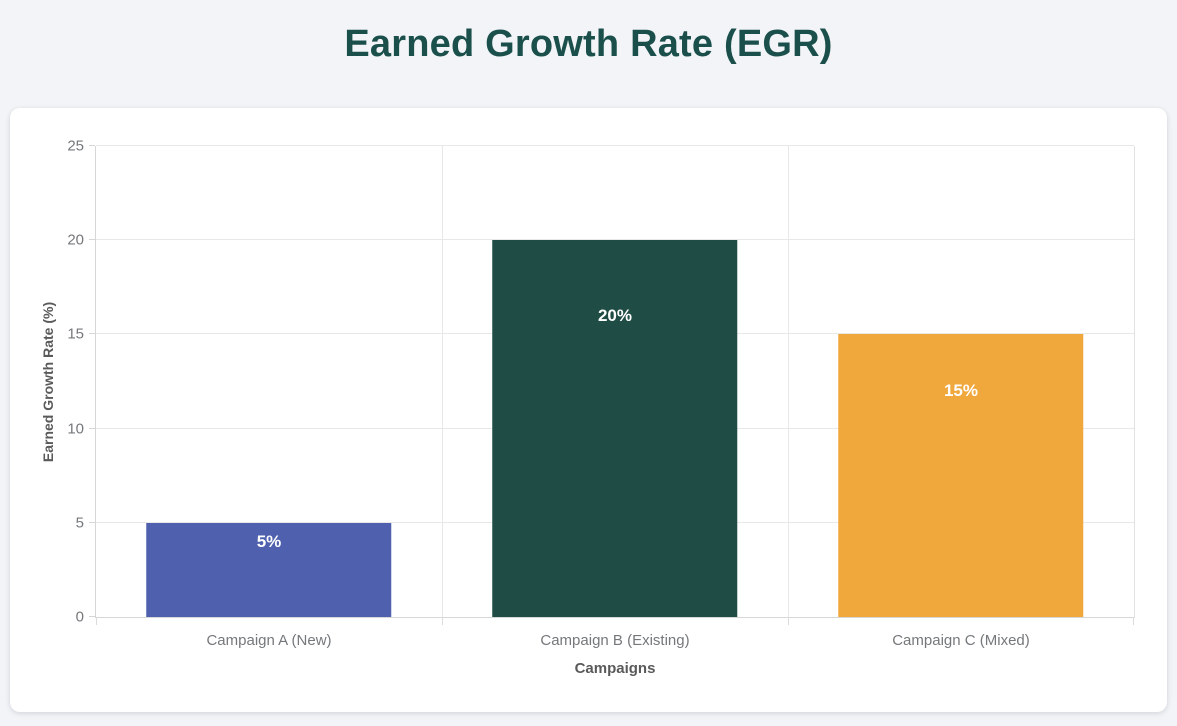  I want to click on y-tick-label: 5, so click(79, 523).